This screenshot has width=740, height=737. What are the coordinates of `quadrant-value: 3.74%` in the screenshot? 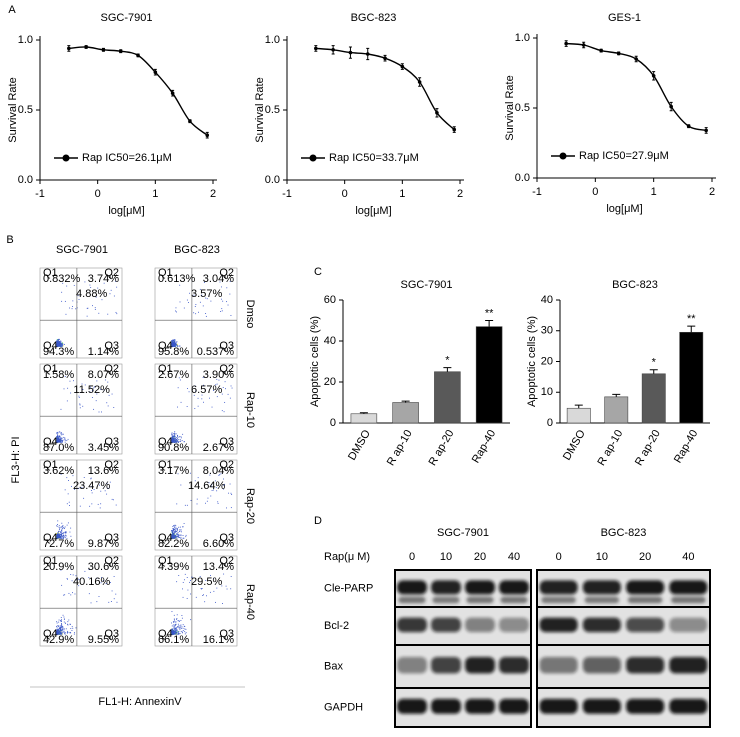 It's located at (103, 279).